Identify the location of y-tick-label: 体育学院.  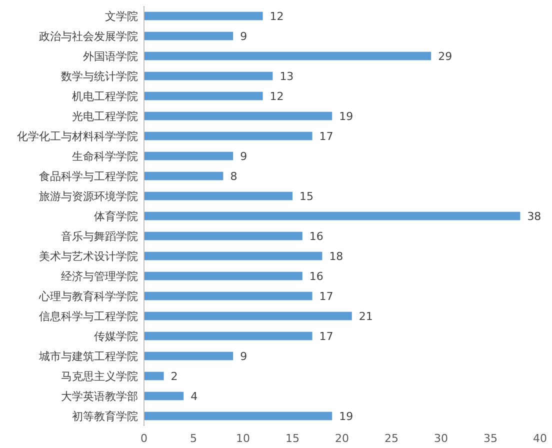
(116, 216).